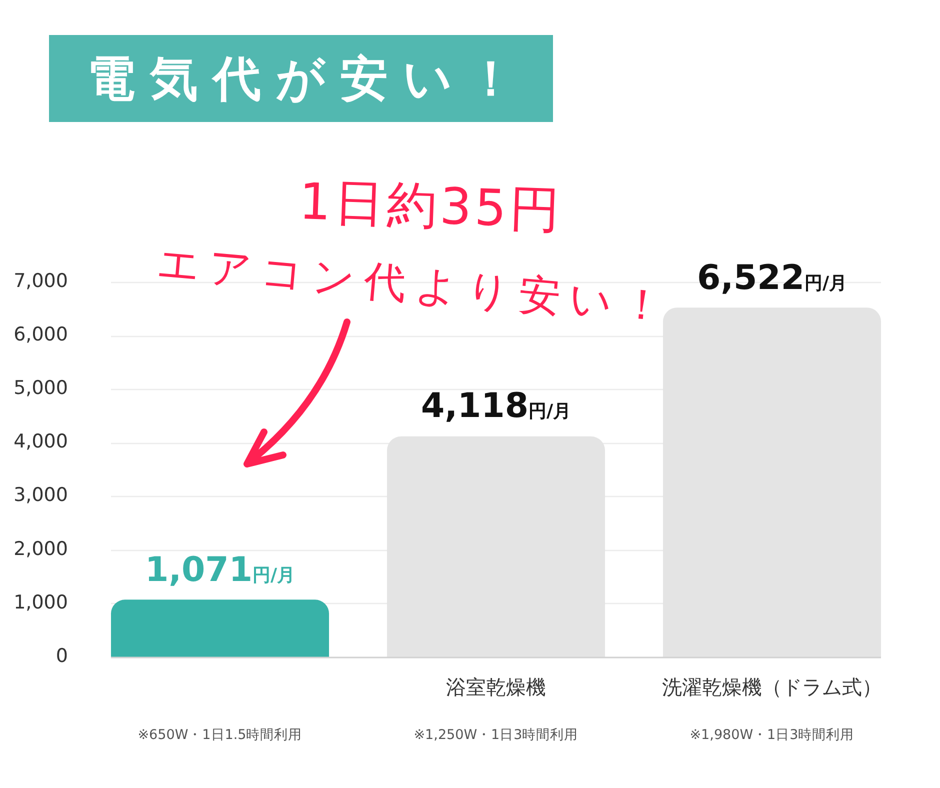  Describe the element at coordinates (41, 281) in the screenshot. I see `y-tick-label: 7,000` at that location.